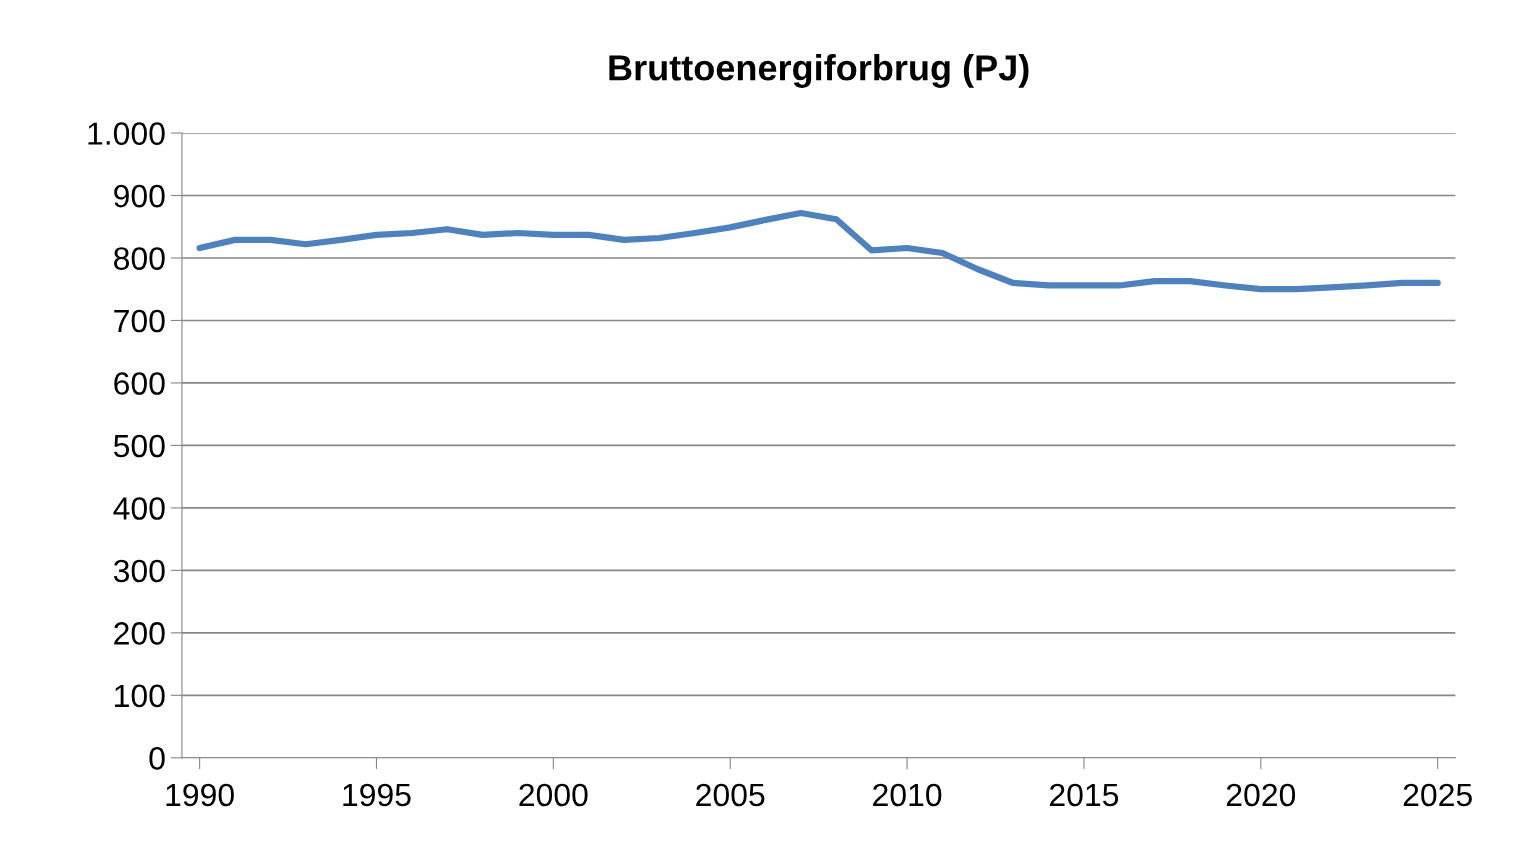  What do you see at coordinates (377, 795) in the screenshot?
I see `x-tick-label: 1995` at bounding box center [377, 795].